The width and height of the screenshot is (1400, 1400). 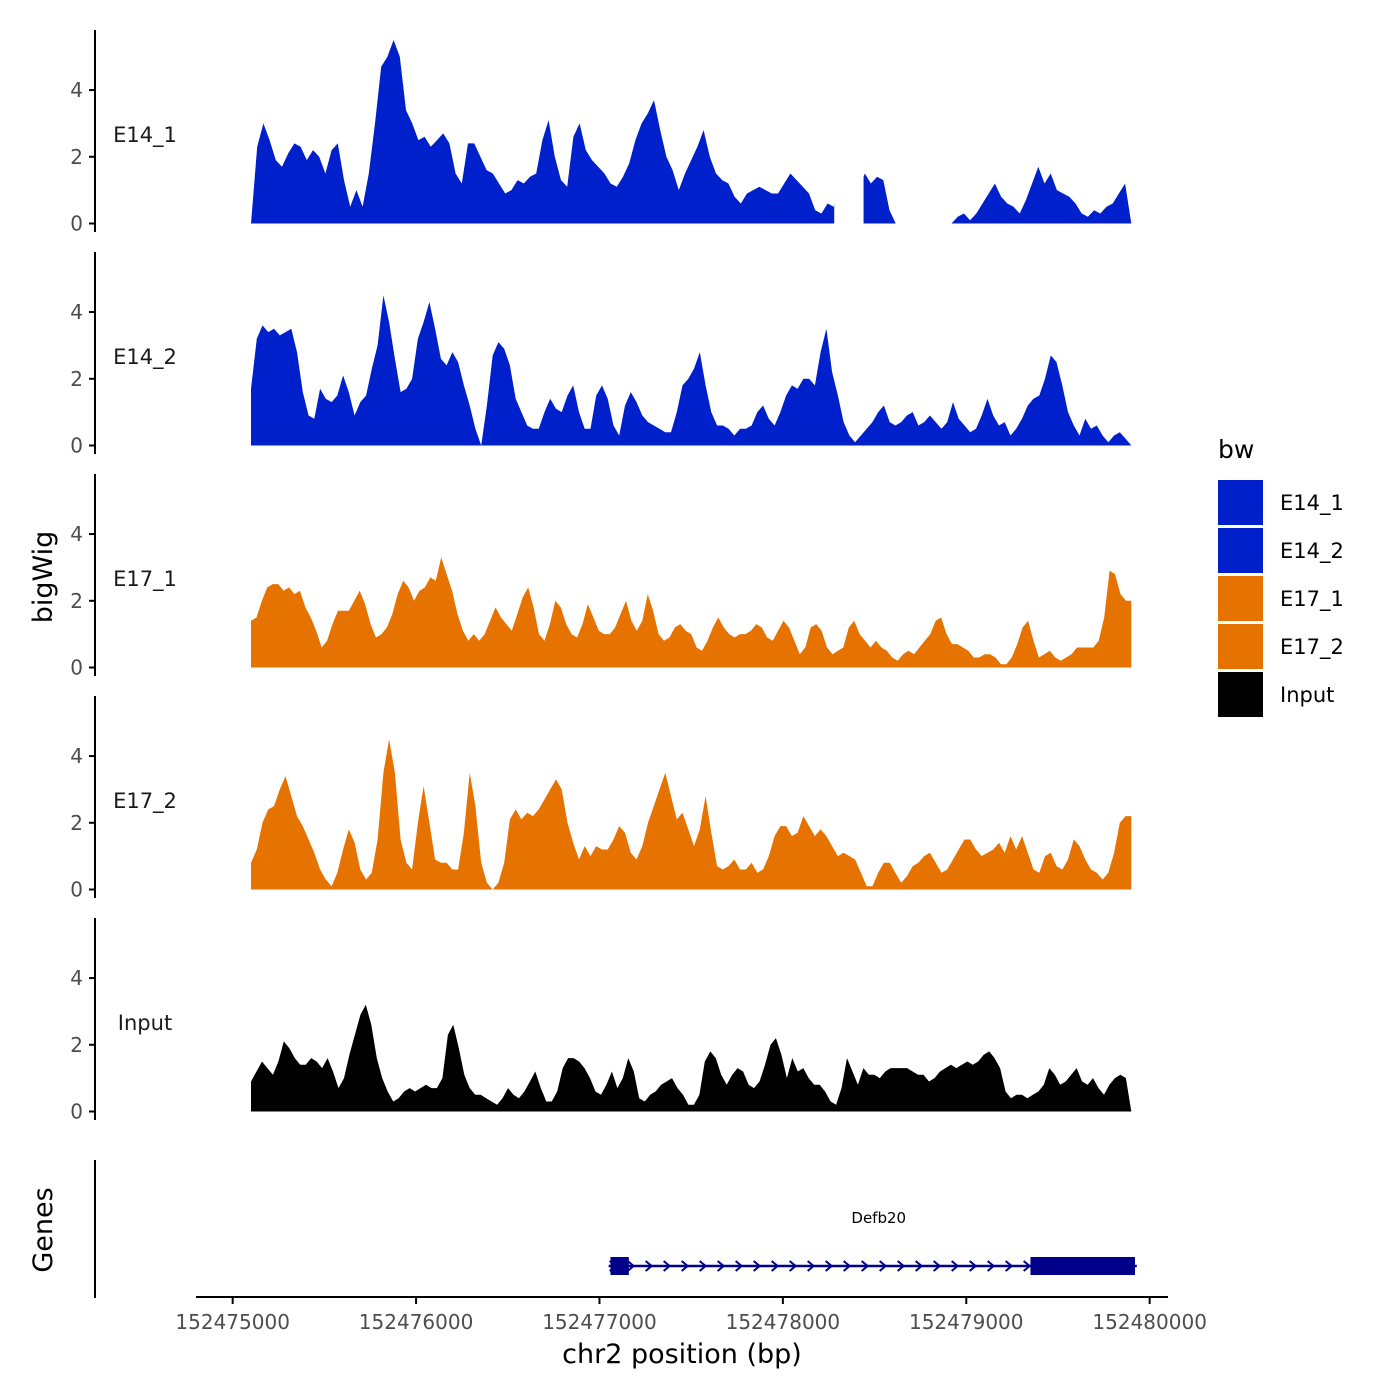 I want to click on x-tick-label: 152478000, so click(x=783, y=1322).